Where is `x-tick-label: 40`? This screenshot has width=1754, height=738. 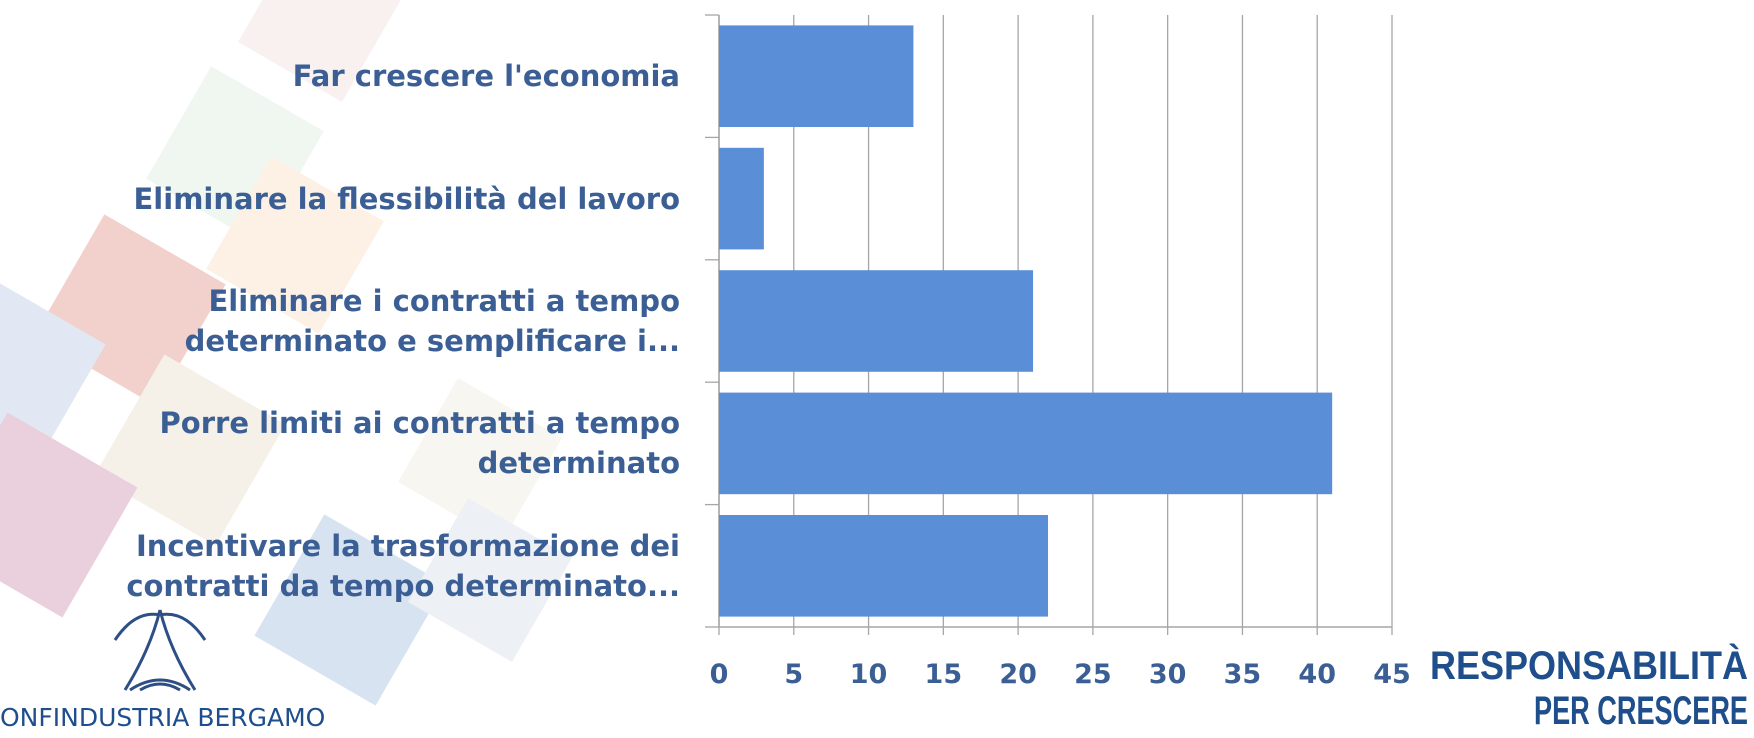
x-tick-label: 40 is located at coordinates (1317, 674).